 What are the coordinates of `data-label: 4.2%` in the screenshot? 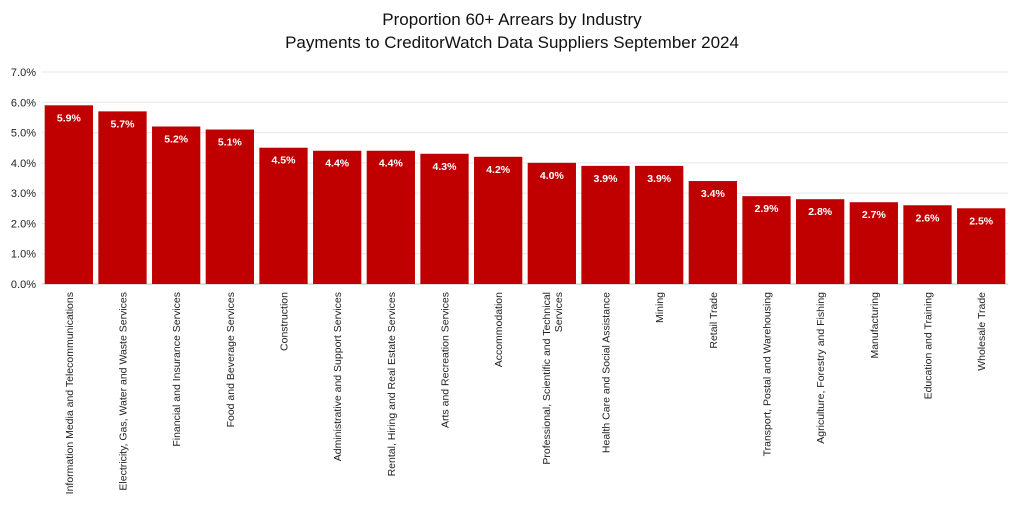 It's located at (498, 170).